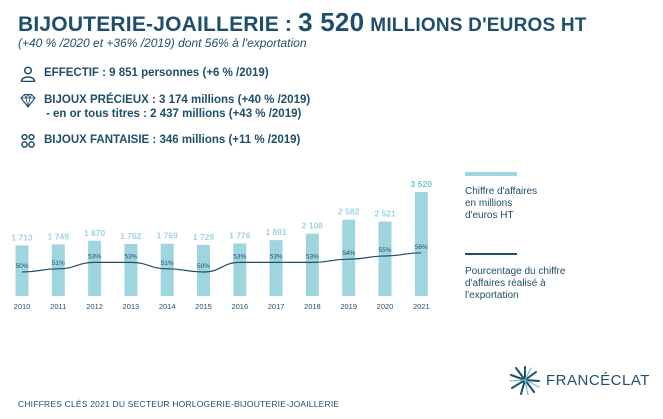  I want to click on rings-icon, so click(28, 140).